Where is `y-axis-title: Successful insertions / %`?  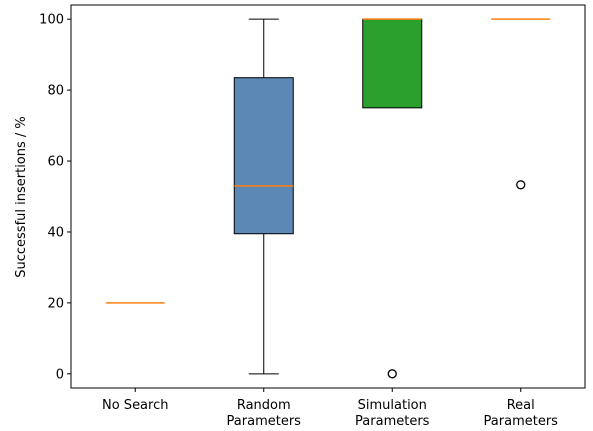
y-axis-title: Successful insertions / % is located at coordinates (21, 197).